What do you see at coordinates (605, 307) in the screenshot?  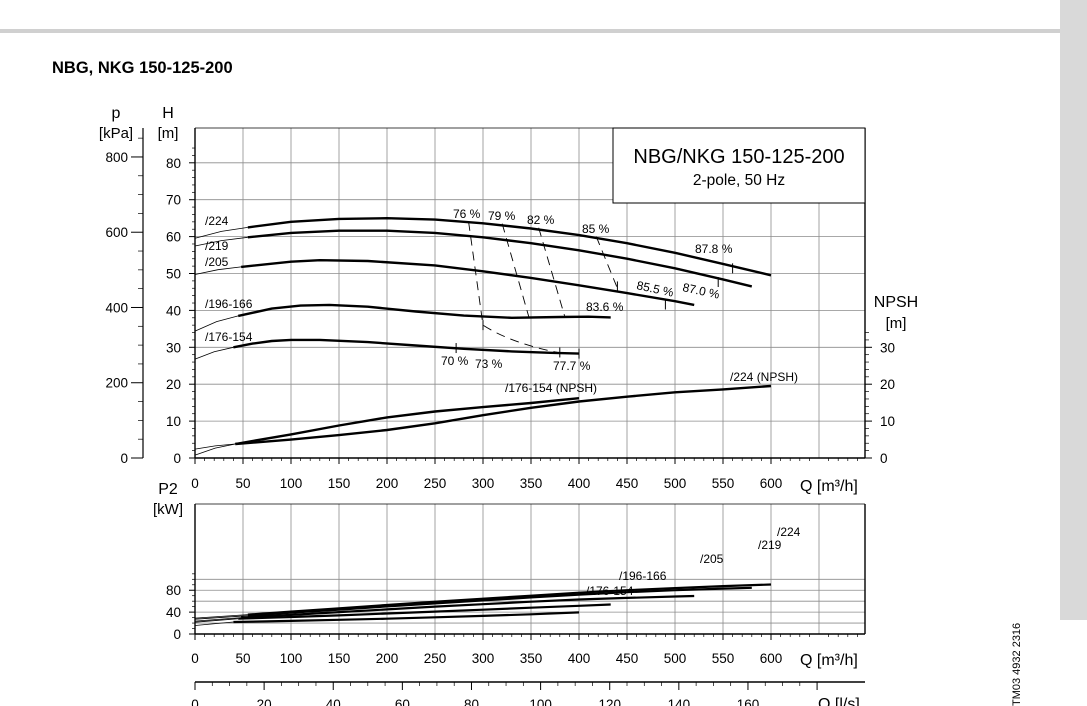 I see `efficiency-label: 83.6 %` at bounding box center [605, 307].